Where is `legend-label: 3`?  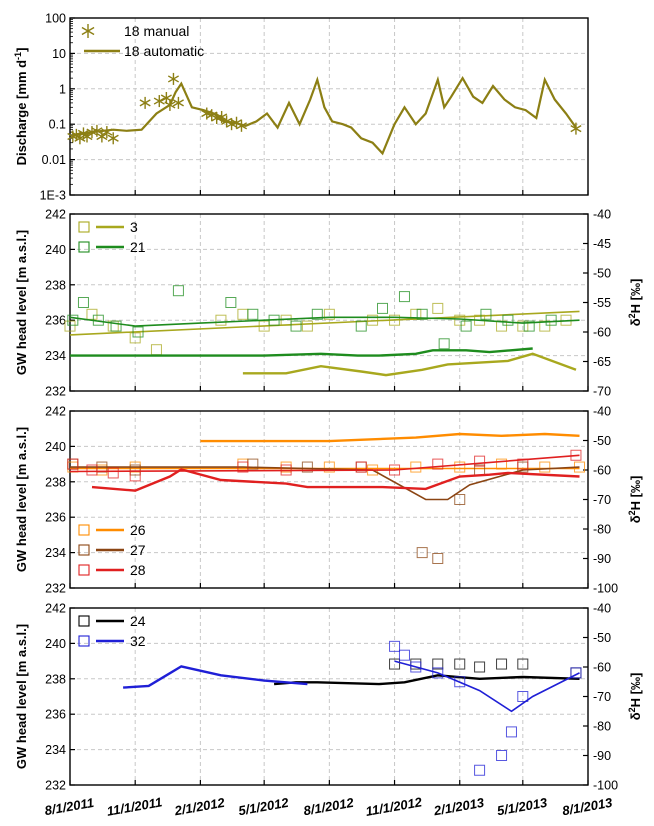 legend-label: 3 is located at coordinates (134, 227).